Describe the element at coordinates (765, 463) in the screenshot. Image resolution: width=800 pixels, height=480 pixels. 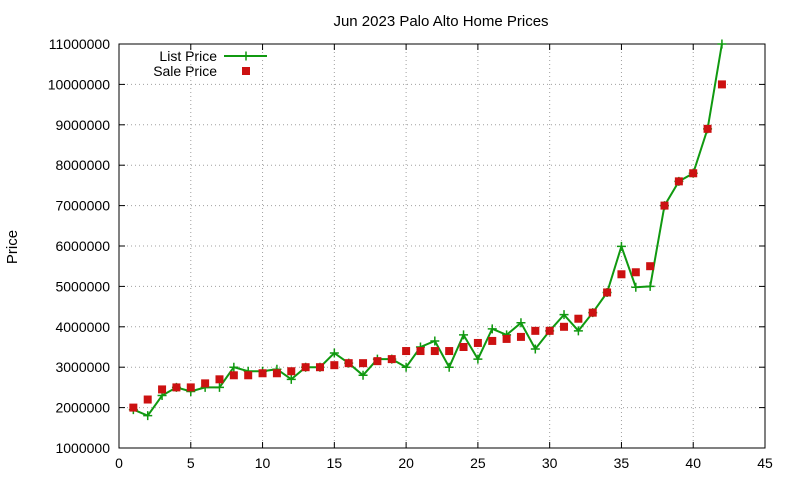
I see `x-tick-label: 45` at that location.